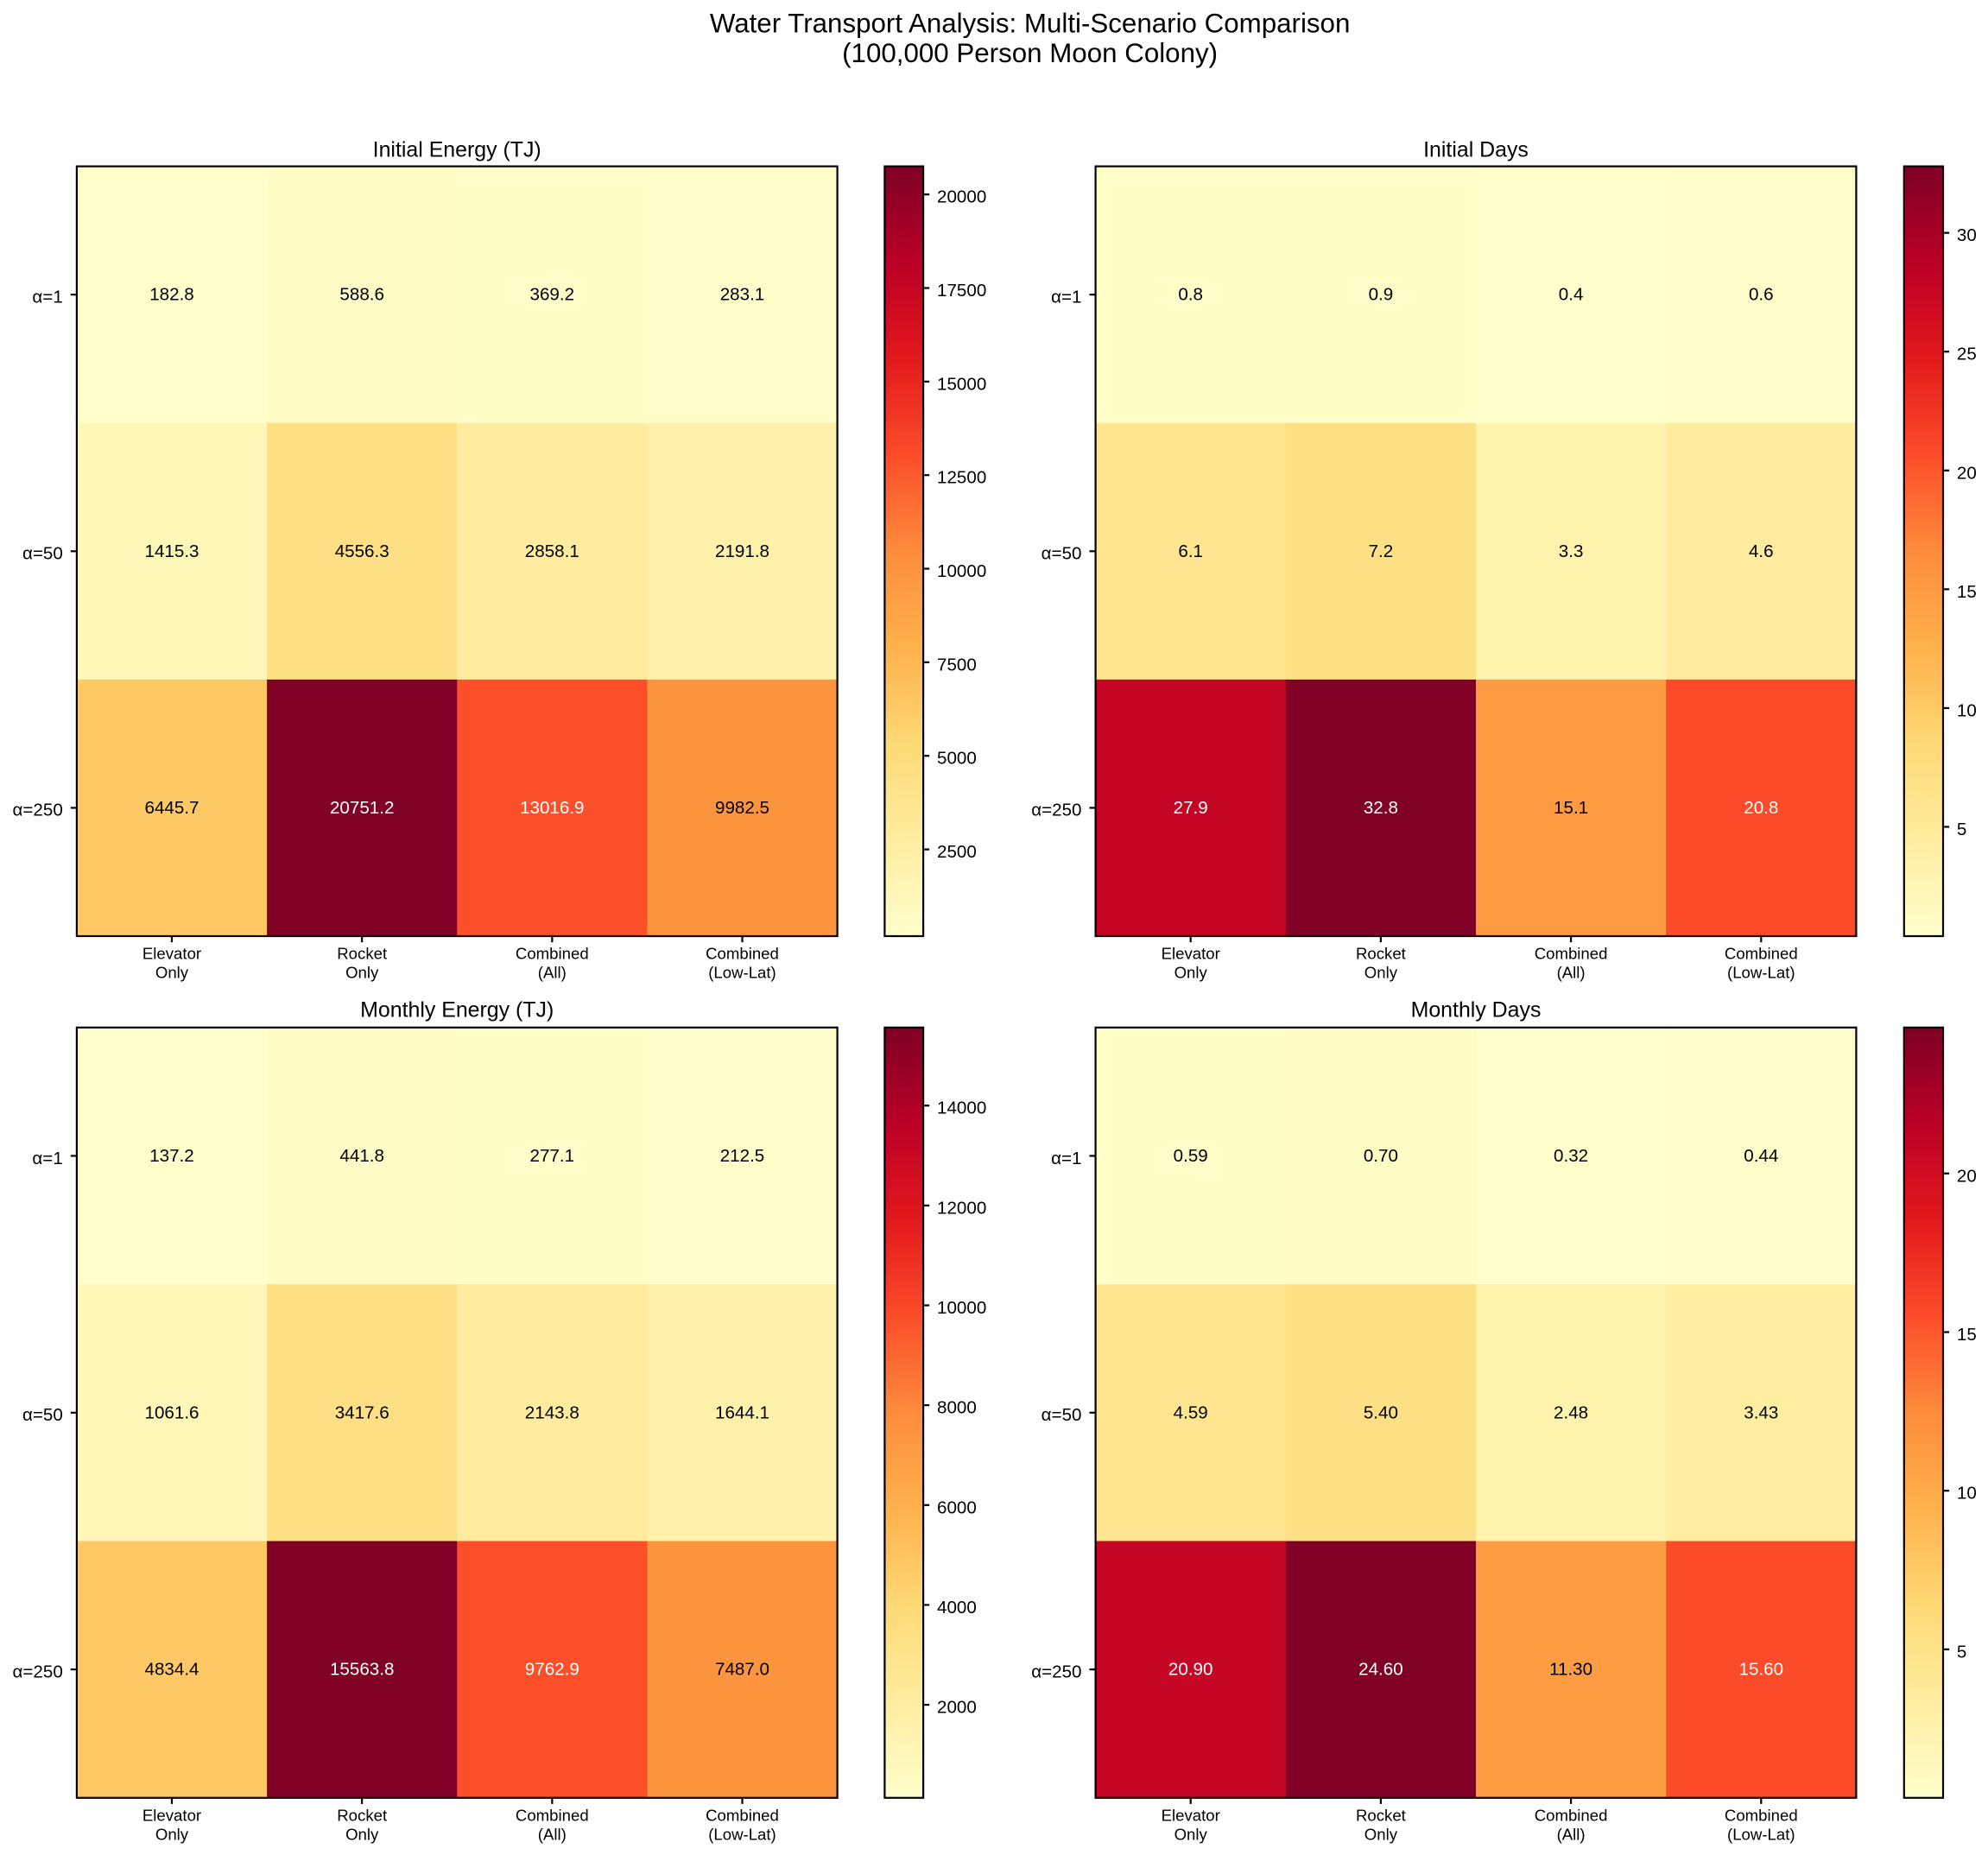 This screenshot has height=1855, width=1988. Describe the element at coordinates (552, 1412) in the screenshot. I see `svg-text: 2143.8` at that location.